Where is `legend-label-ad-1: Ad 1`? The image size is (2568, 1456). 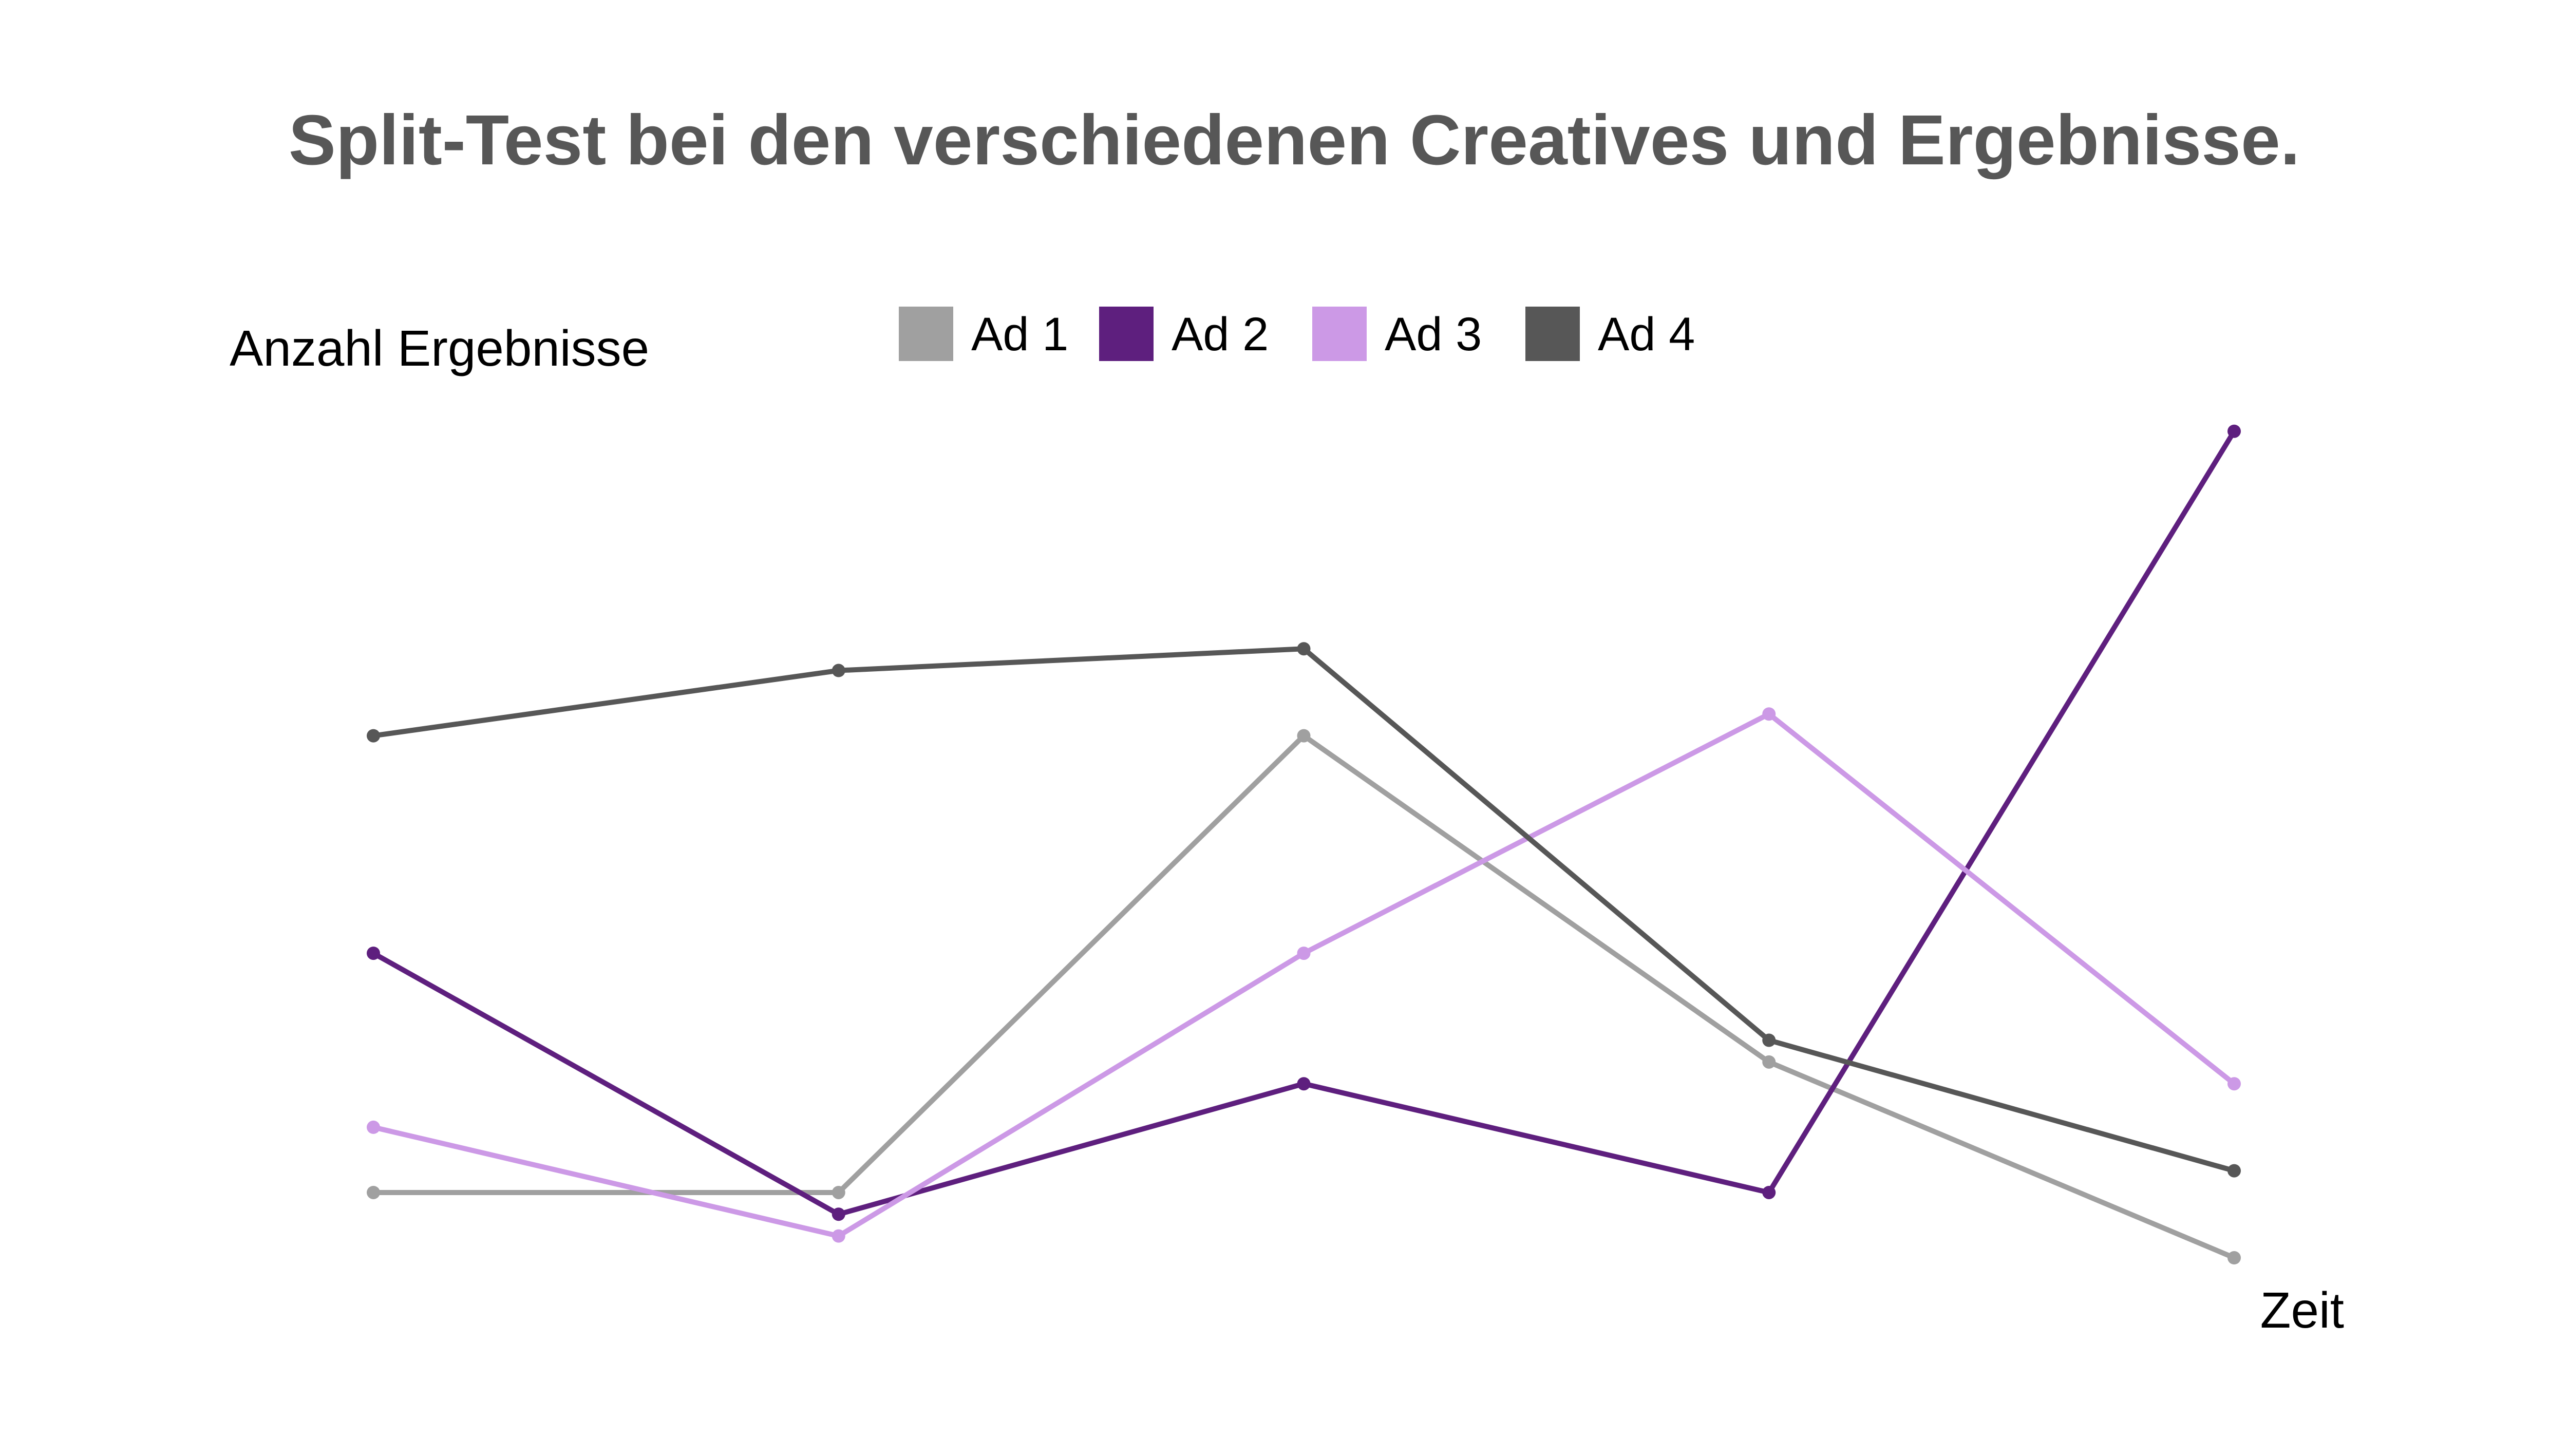
legend-label-ad-1: Ad 1 is located at coordinates (1019, 335).